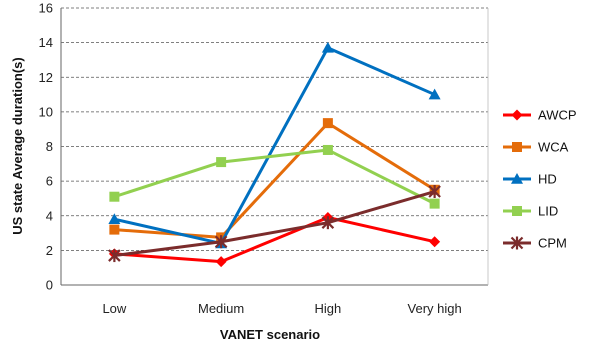 This screenshot has height=352, width=593. I want to click on legend-label-awcp: AWCP, so click(557, 115).